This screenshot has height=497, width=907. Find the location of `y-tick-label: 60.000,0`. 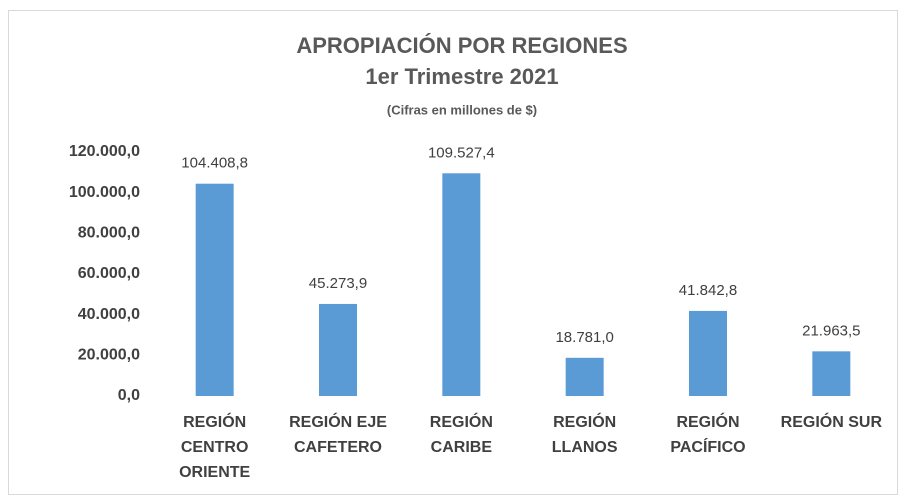

y-tick-label: 60.000,0 is located at coordinates (109, 273).